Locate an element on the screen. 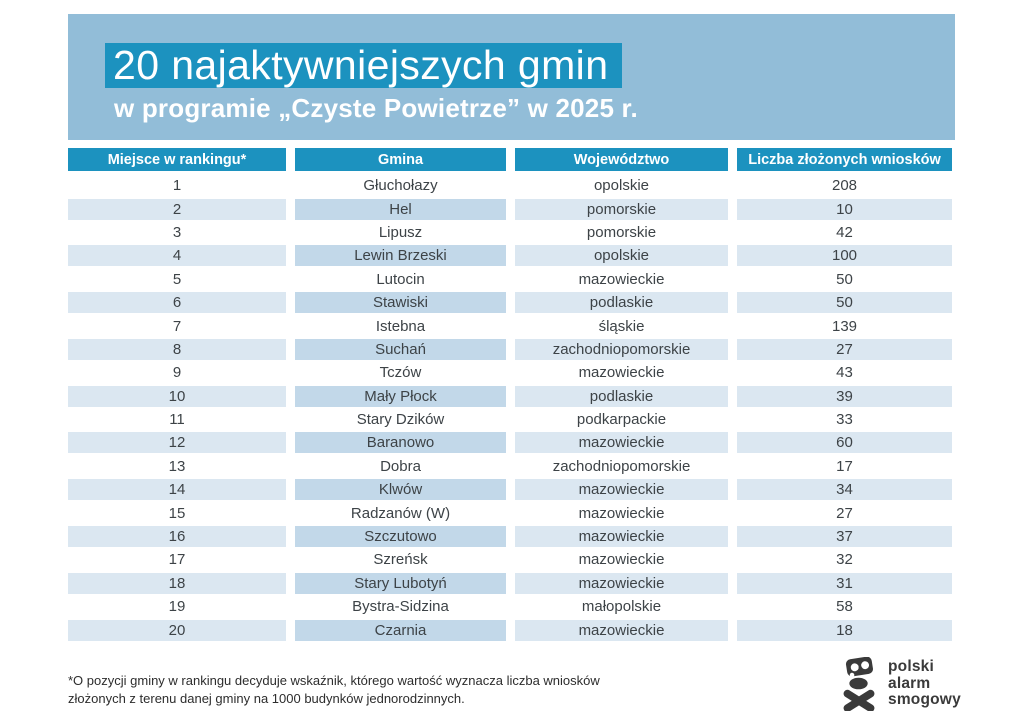 The width and height of the screenshot is (1024, 724). table-row: 11 Stary Dzików podkarpackie 33 is located at coordinates (510, 419).